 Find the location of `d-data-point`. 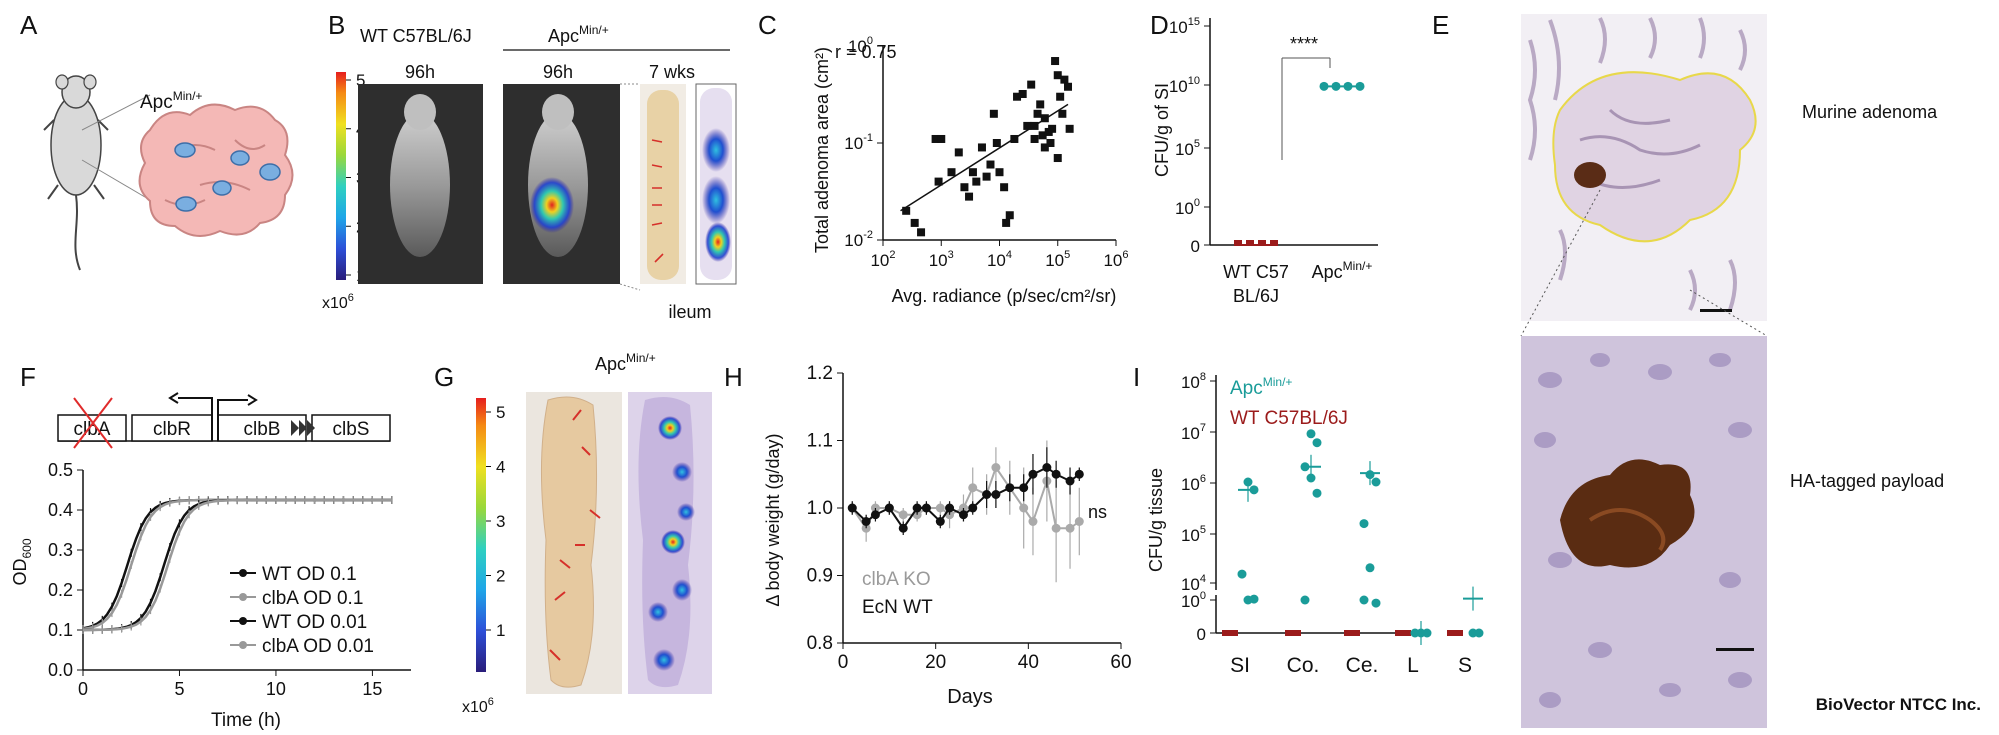

d-data-point is located at coordinates (1262, 243).